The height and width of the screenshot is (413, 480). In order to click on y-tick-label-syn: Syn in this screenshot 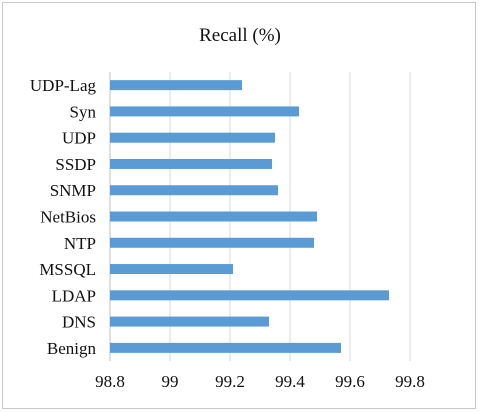, I will do `click(83, 111)`.